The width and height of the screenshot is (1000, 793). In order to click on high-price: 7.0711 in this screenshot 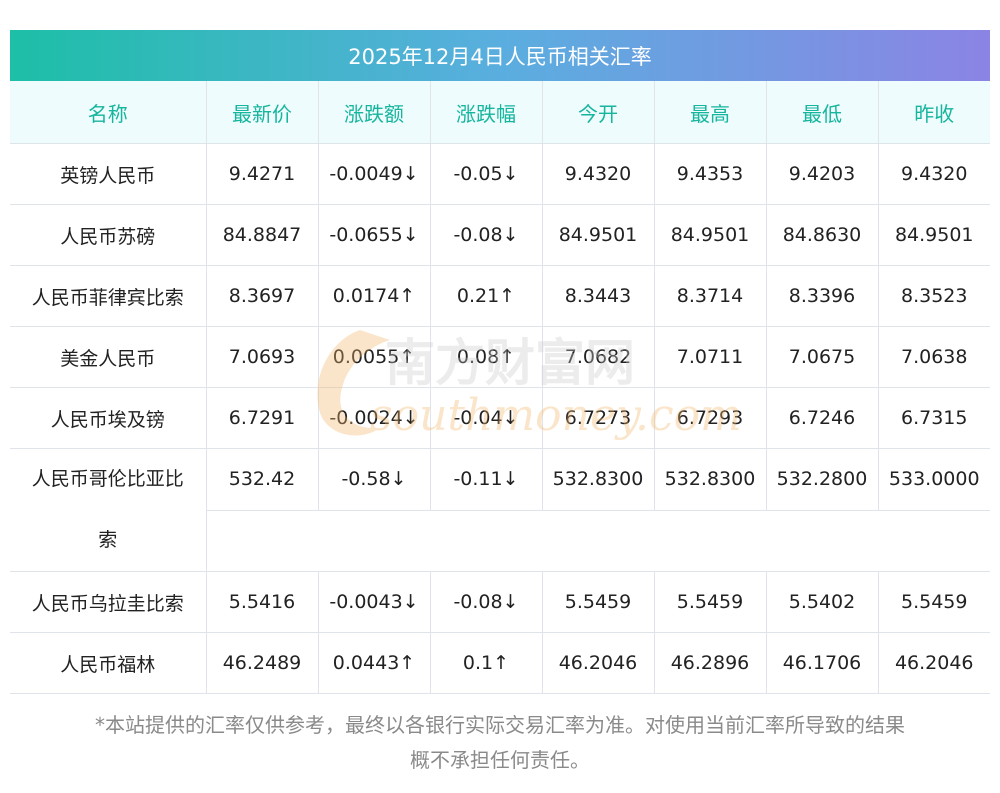, I will do `click(710, 357)`.